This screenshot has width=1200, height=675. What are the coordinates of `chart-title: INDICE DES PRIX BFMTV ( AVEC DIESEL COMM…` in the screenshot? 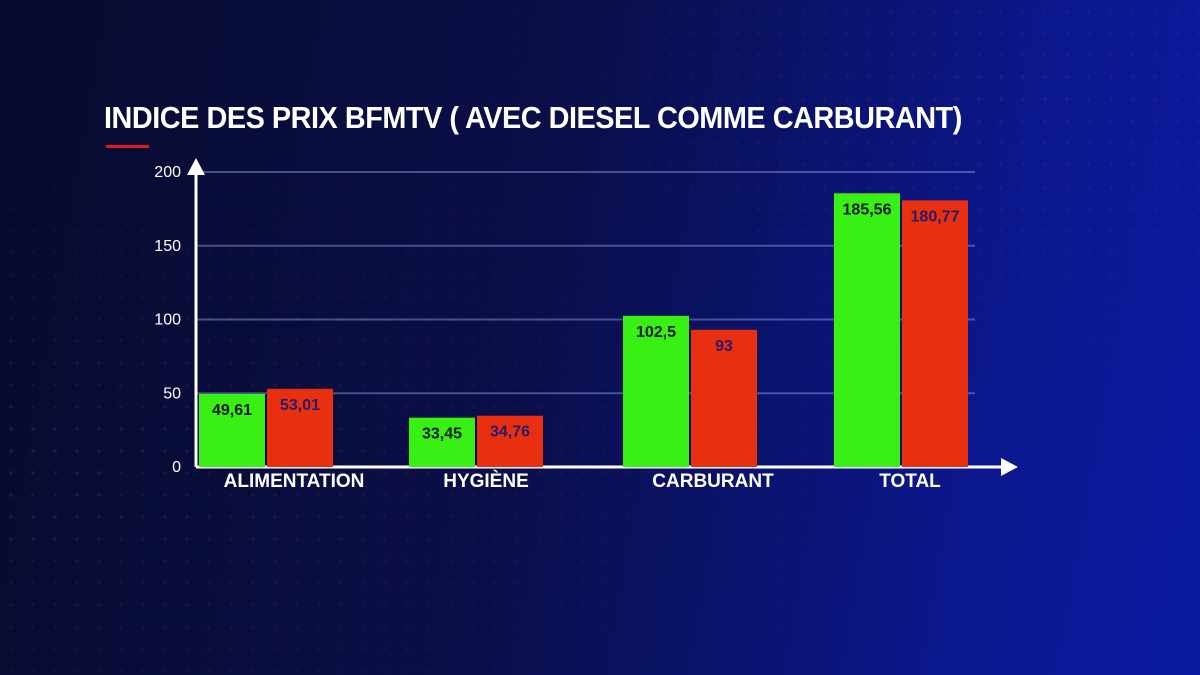 It's located at (533, 117).